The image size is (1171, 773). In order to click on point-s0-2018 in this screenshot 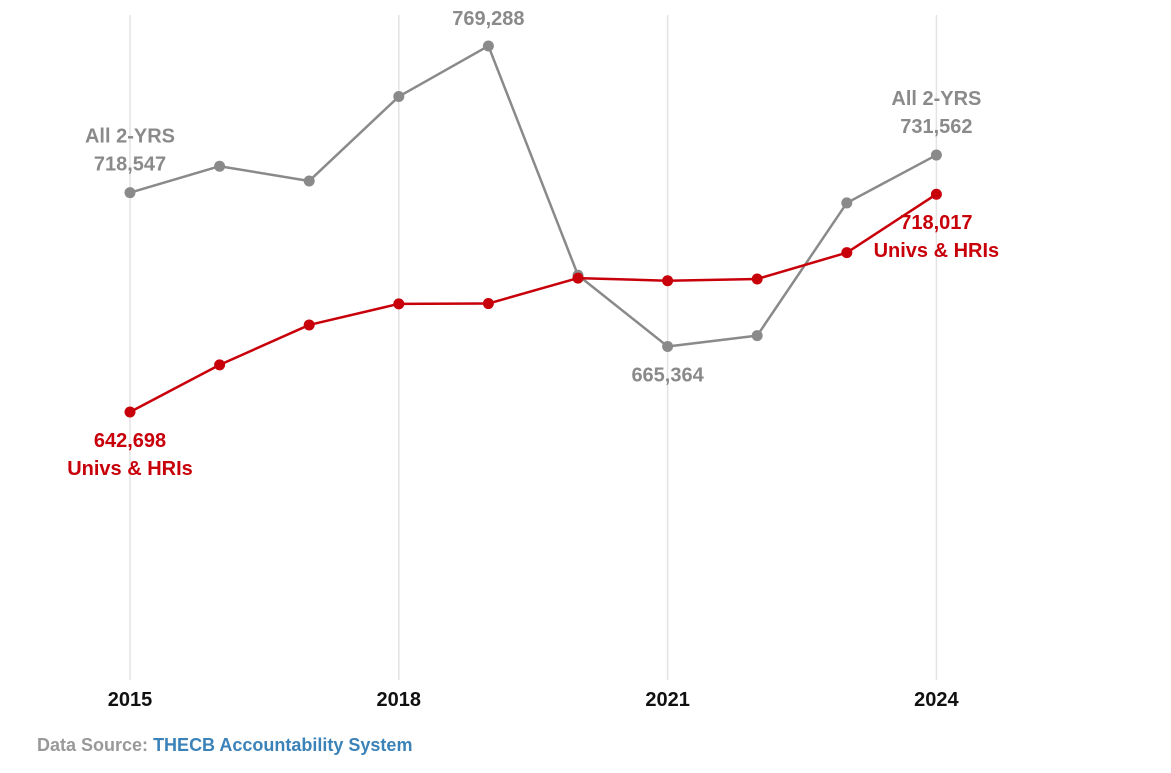, I will do `click(399, 97)`.